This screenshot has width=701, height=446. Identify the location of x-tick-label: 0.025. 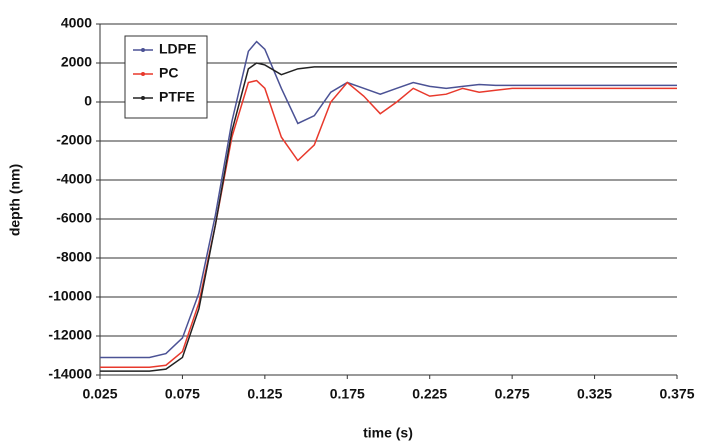
(99, 394).